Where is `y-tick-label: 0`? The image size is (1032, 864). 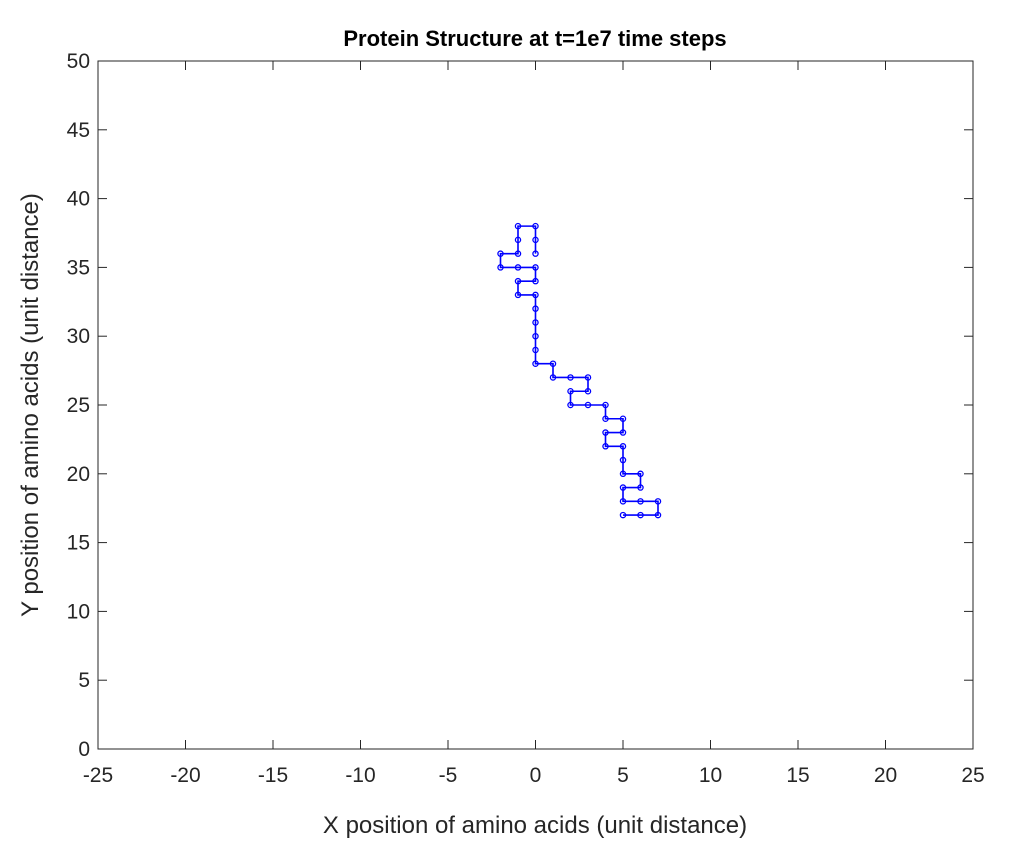
y-tick-label: 0 is located at coordinates (84, 749).